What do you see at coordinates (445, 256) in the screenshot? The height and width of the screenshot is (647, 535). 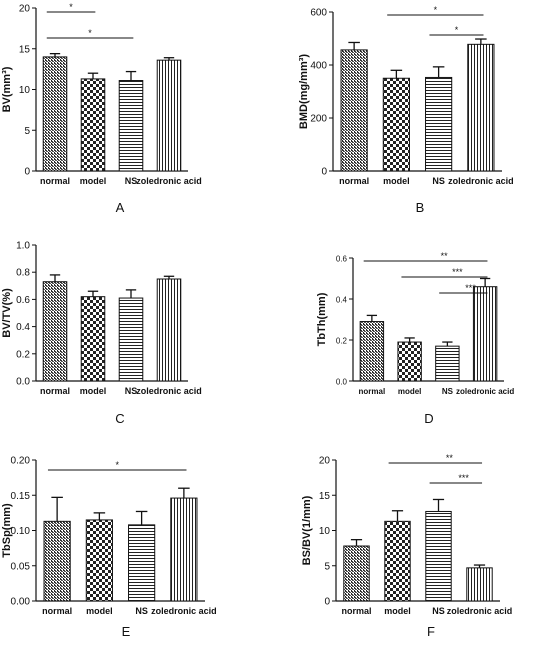 I see `panel-d-sig-label-0: **` at bounding box center [445, 256].